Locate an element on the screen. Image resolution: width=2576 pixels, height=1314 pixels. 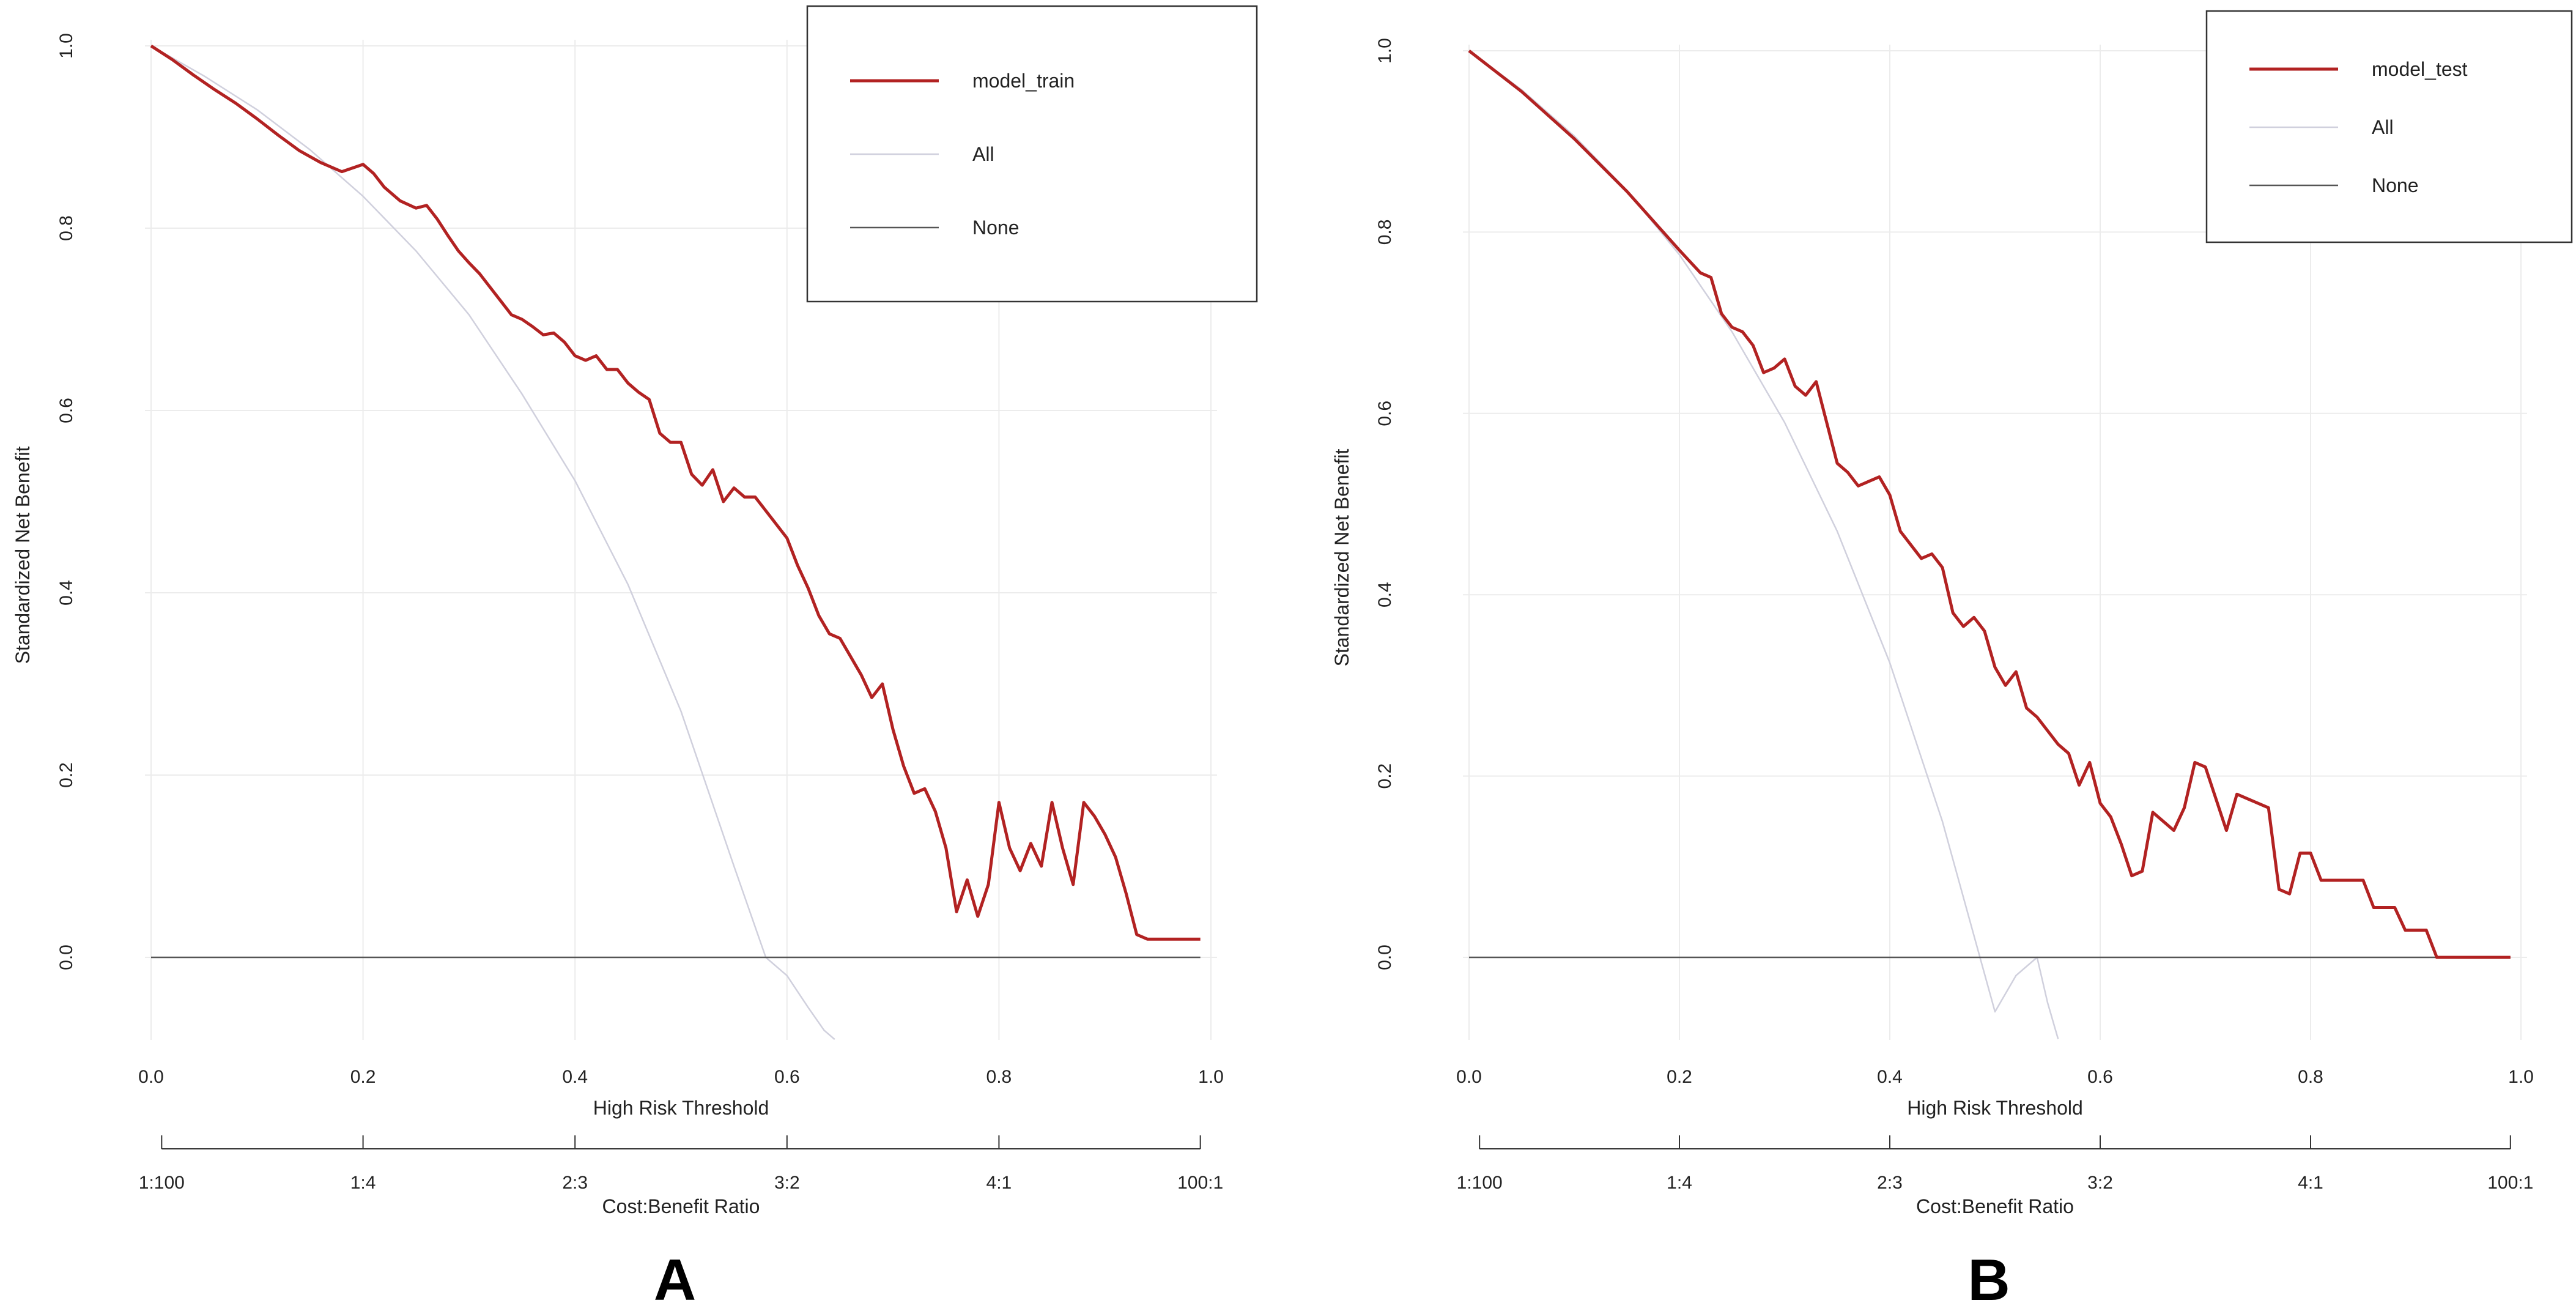
legend-label: model_test is located at coordinates (2420, 69).